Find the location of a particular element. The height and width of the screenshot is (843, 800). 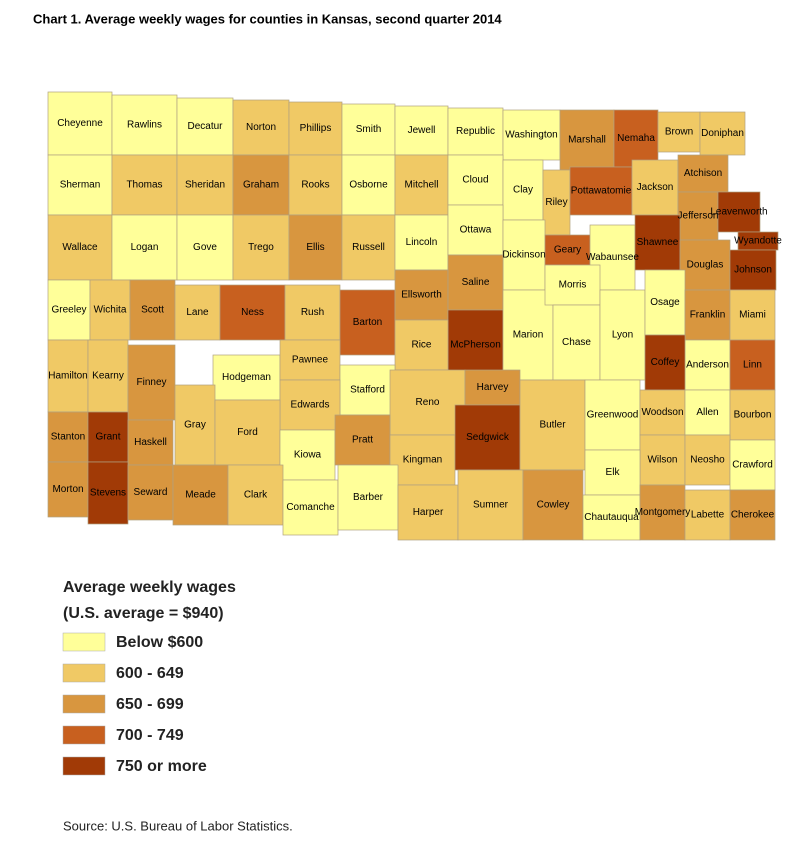

county-label: Osborne is located at coordinates (368, 185).